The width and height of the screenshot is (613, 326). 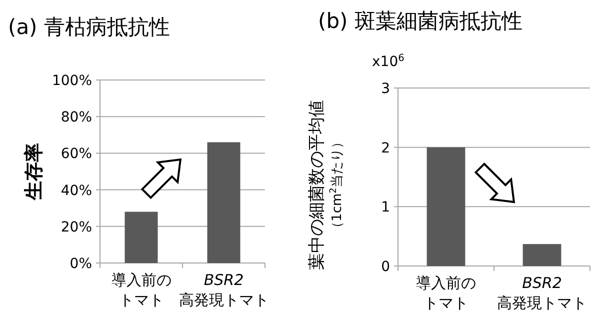 What do you see at coordinates (89, 27) in the screenshot?
I see `chart-title: (a) 青枯病抵抗性` at bounding box center [89, 27].